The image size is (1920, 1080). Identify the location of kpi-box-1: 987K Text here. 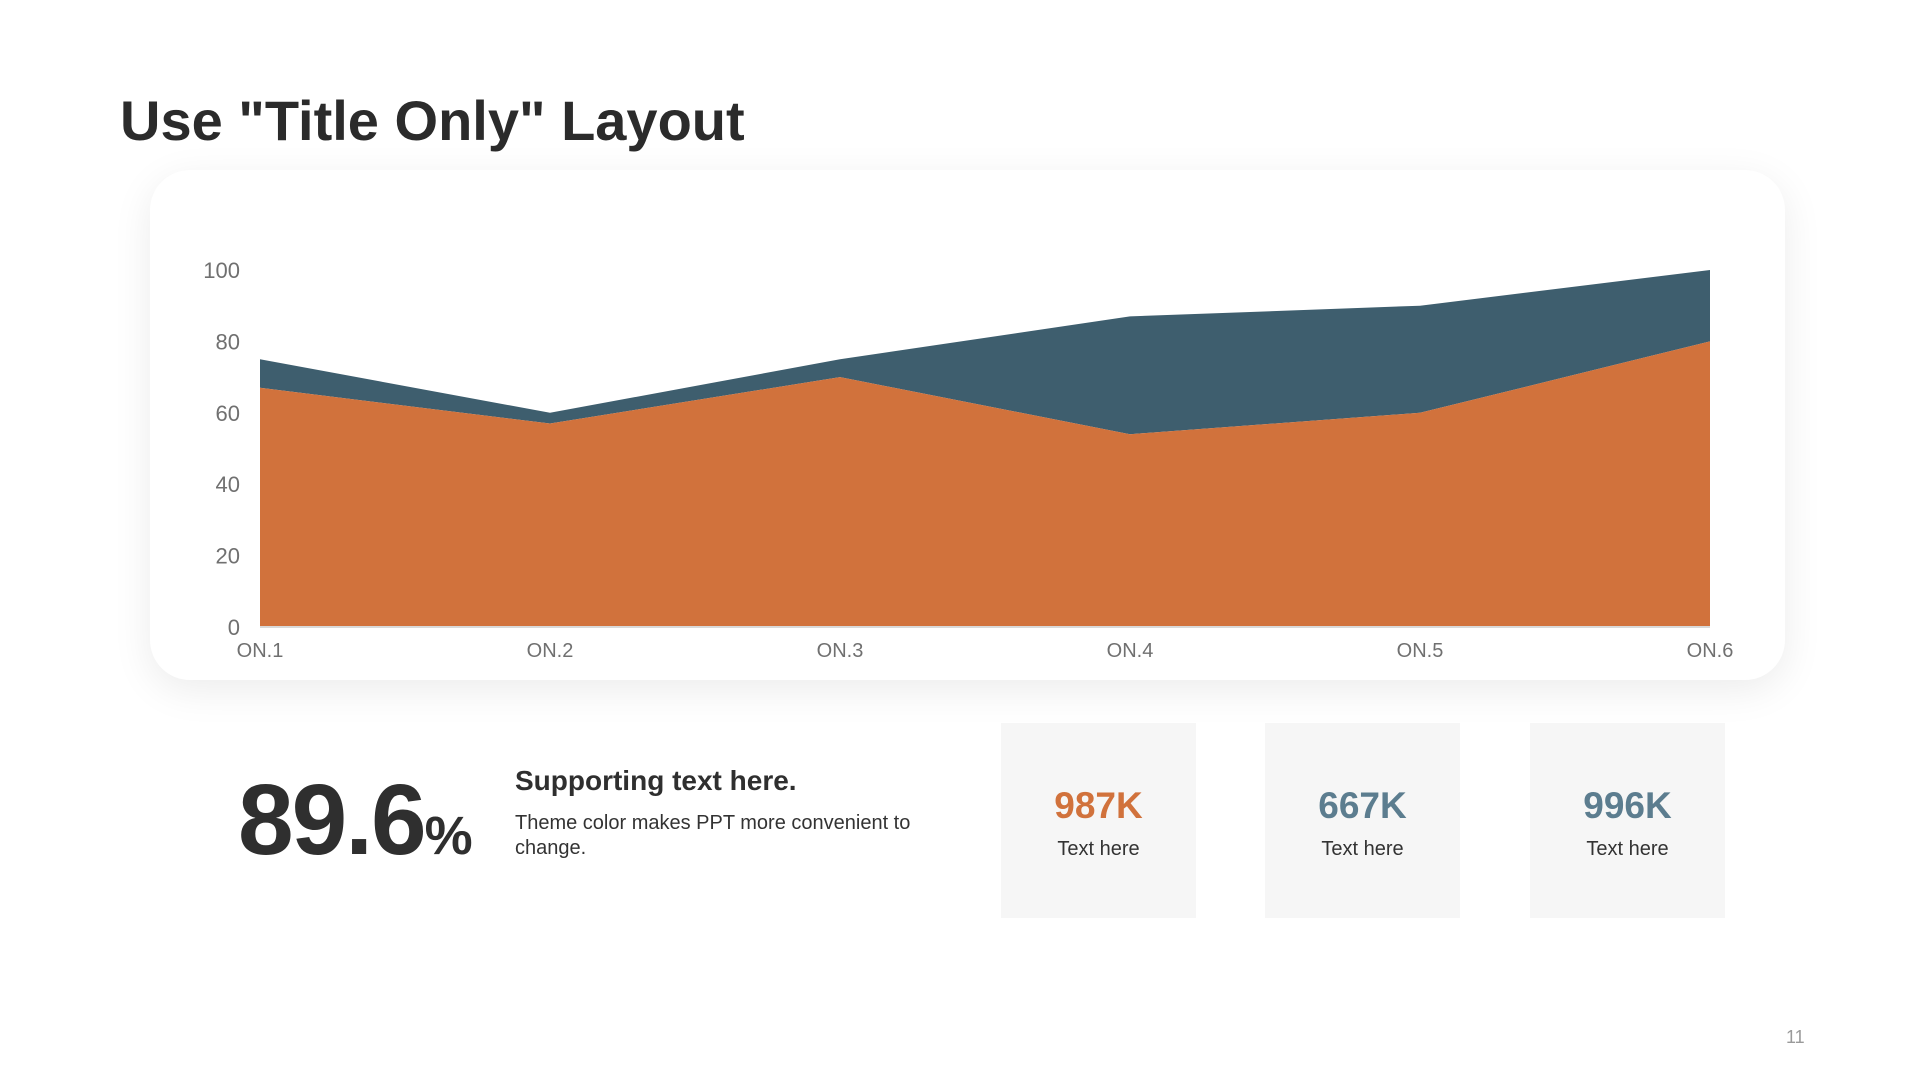
(1098, 820).